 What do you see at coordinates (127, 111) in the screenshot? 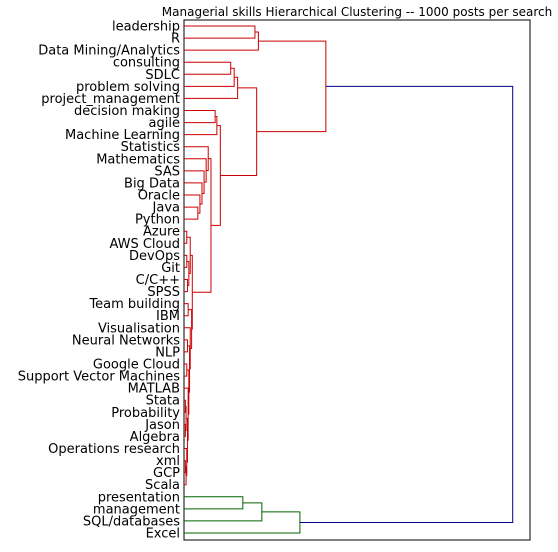
I see `leaf-label: decision making` at bounding box center [127, 111].